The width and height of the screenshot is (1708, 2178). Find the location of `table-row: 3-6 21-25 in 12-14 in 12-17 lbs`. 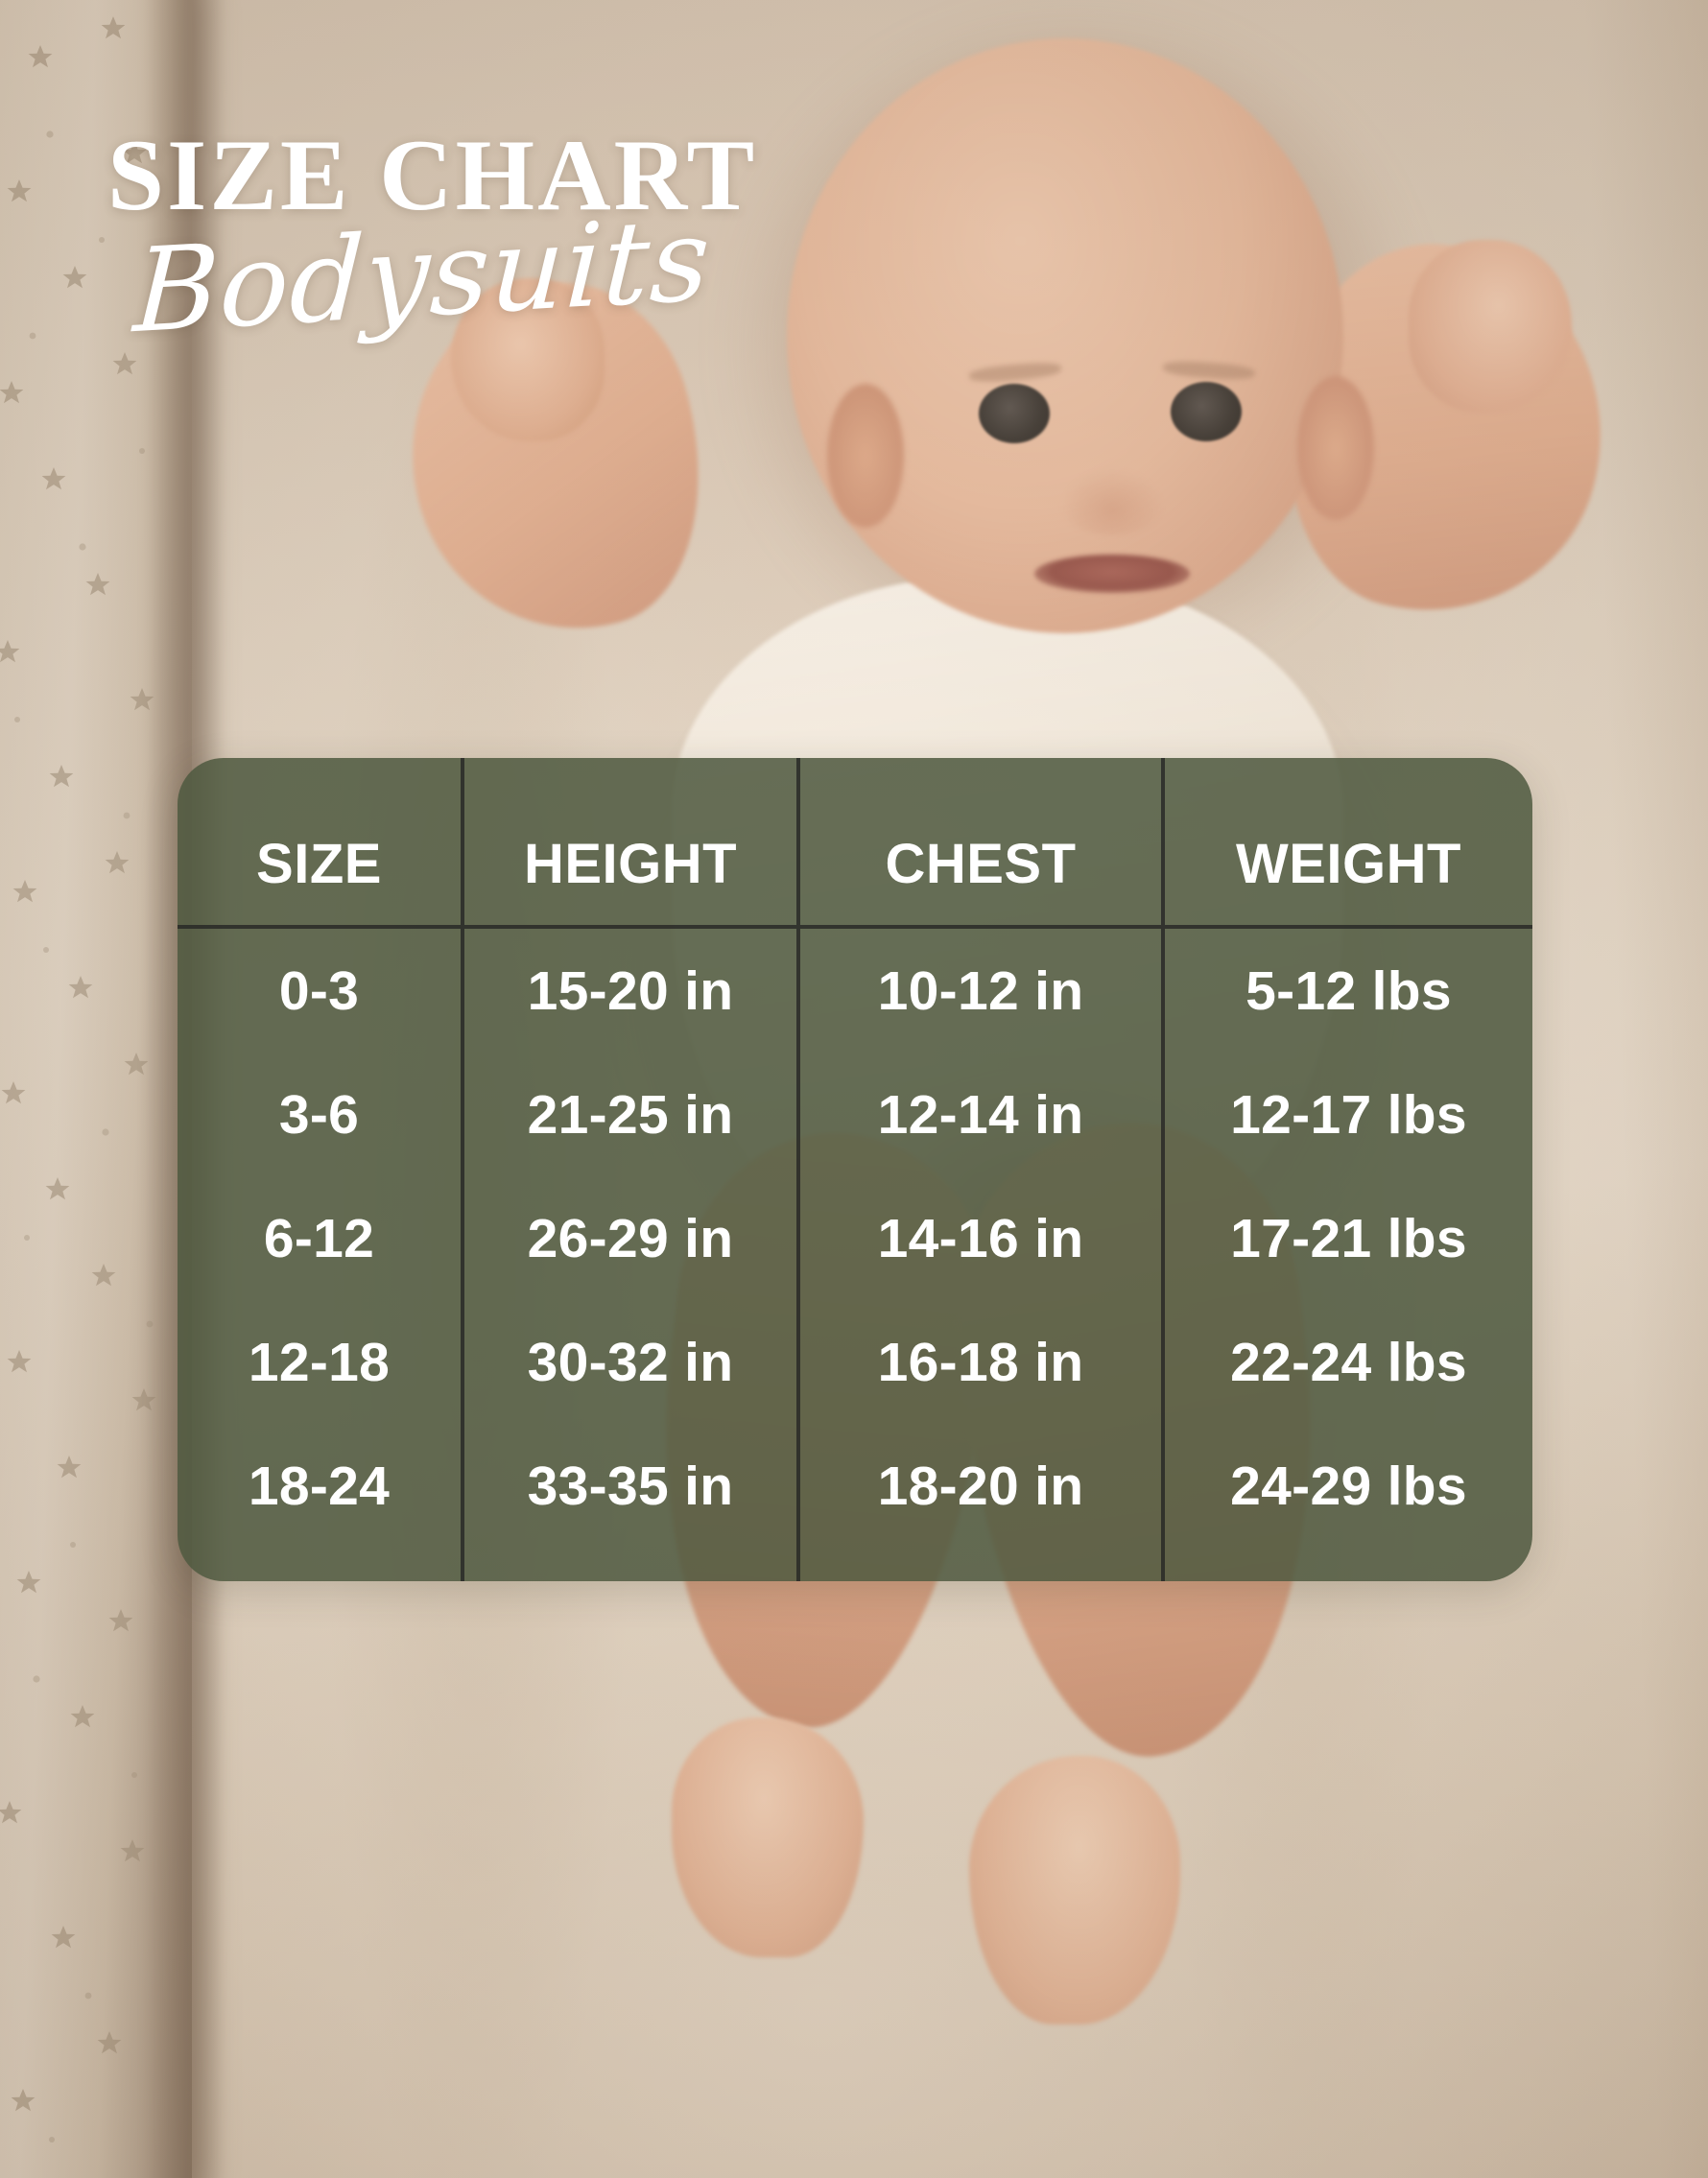

table-row: 3-6 21-25 in 12-14 in 12-17 lbs is located at coordinates (855, 1115).